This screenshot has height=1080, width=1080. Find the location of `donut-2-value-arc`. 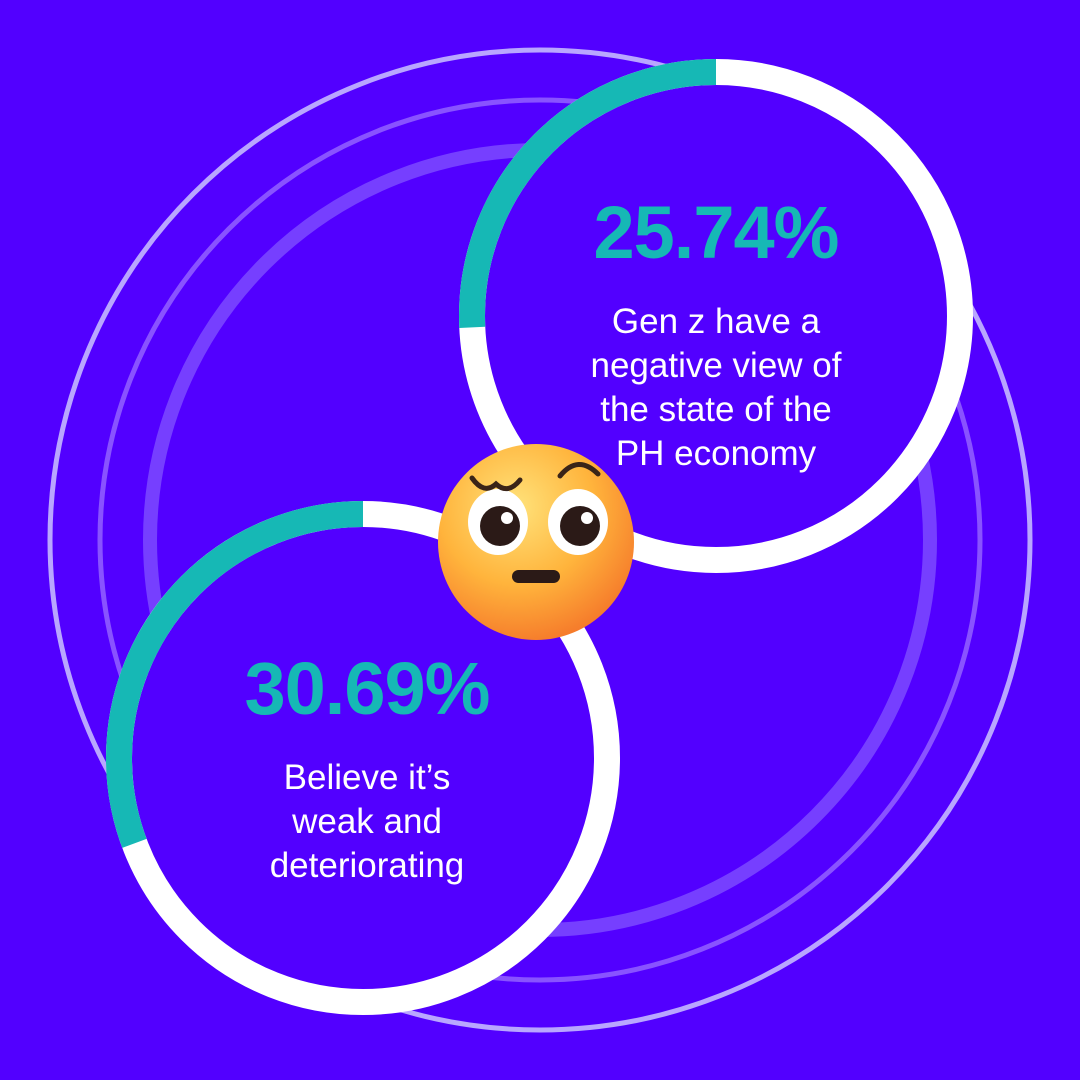

donut-2-value-arc is located at coordinates (235, 674).